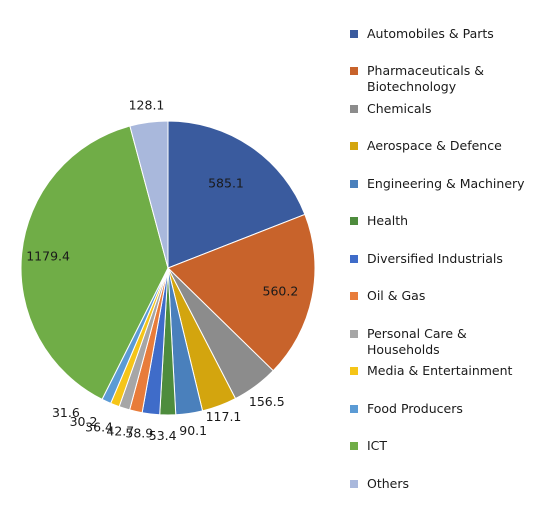  Describe the element at coordinates (193, 430) in the screenshot. I see `data-label-engineering-and-machinery: 90.1` at that location.